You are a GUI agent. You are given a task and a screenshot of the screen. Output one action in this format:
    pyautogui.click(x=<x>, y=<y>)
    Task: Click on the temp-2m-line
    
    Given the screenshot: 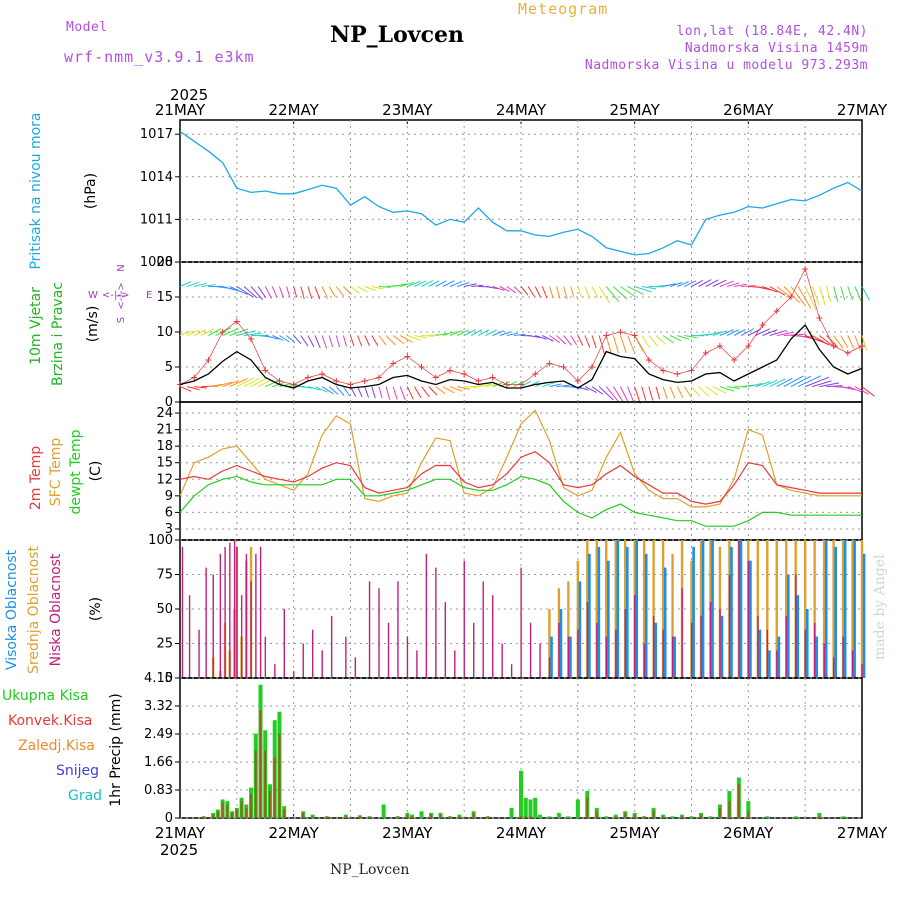 What is the action you would take?
    pyautogui.click(x=520, y=478)
    